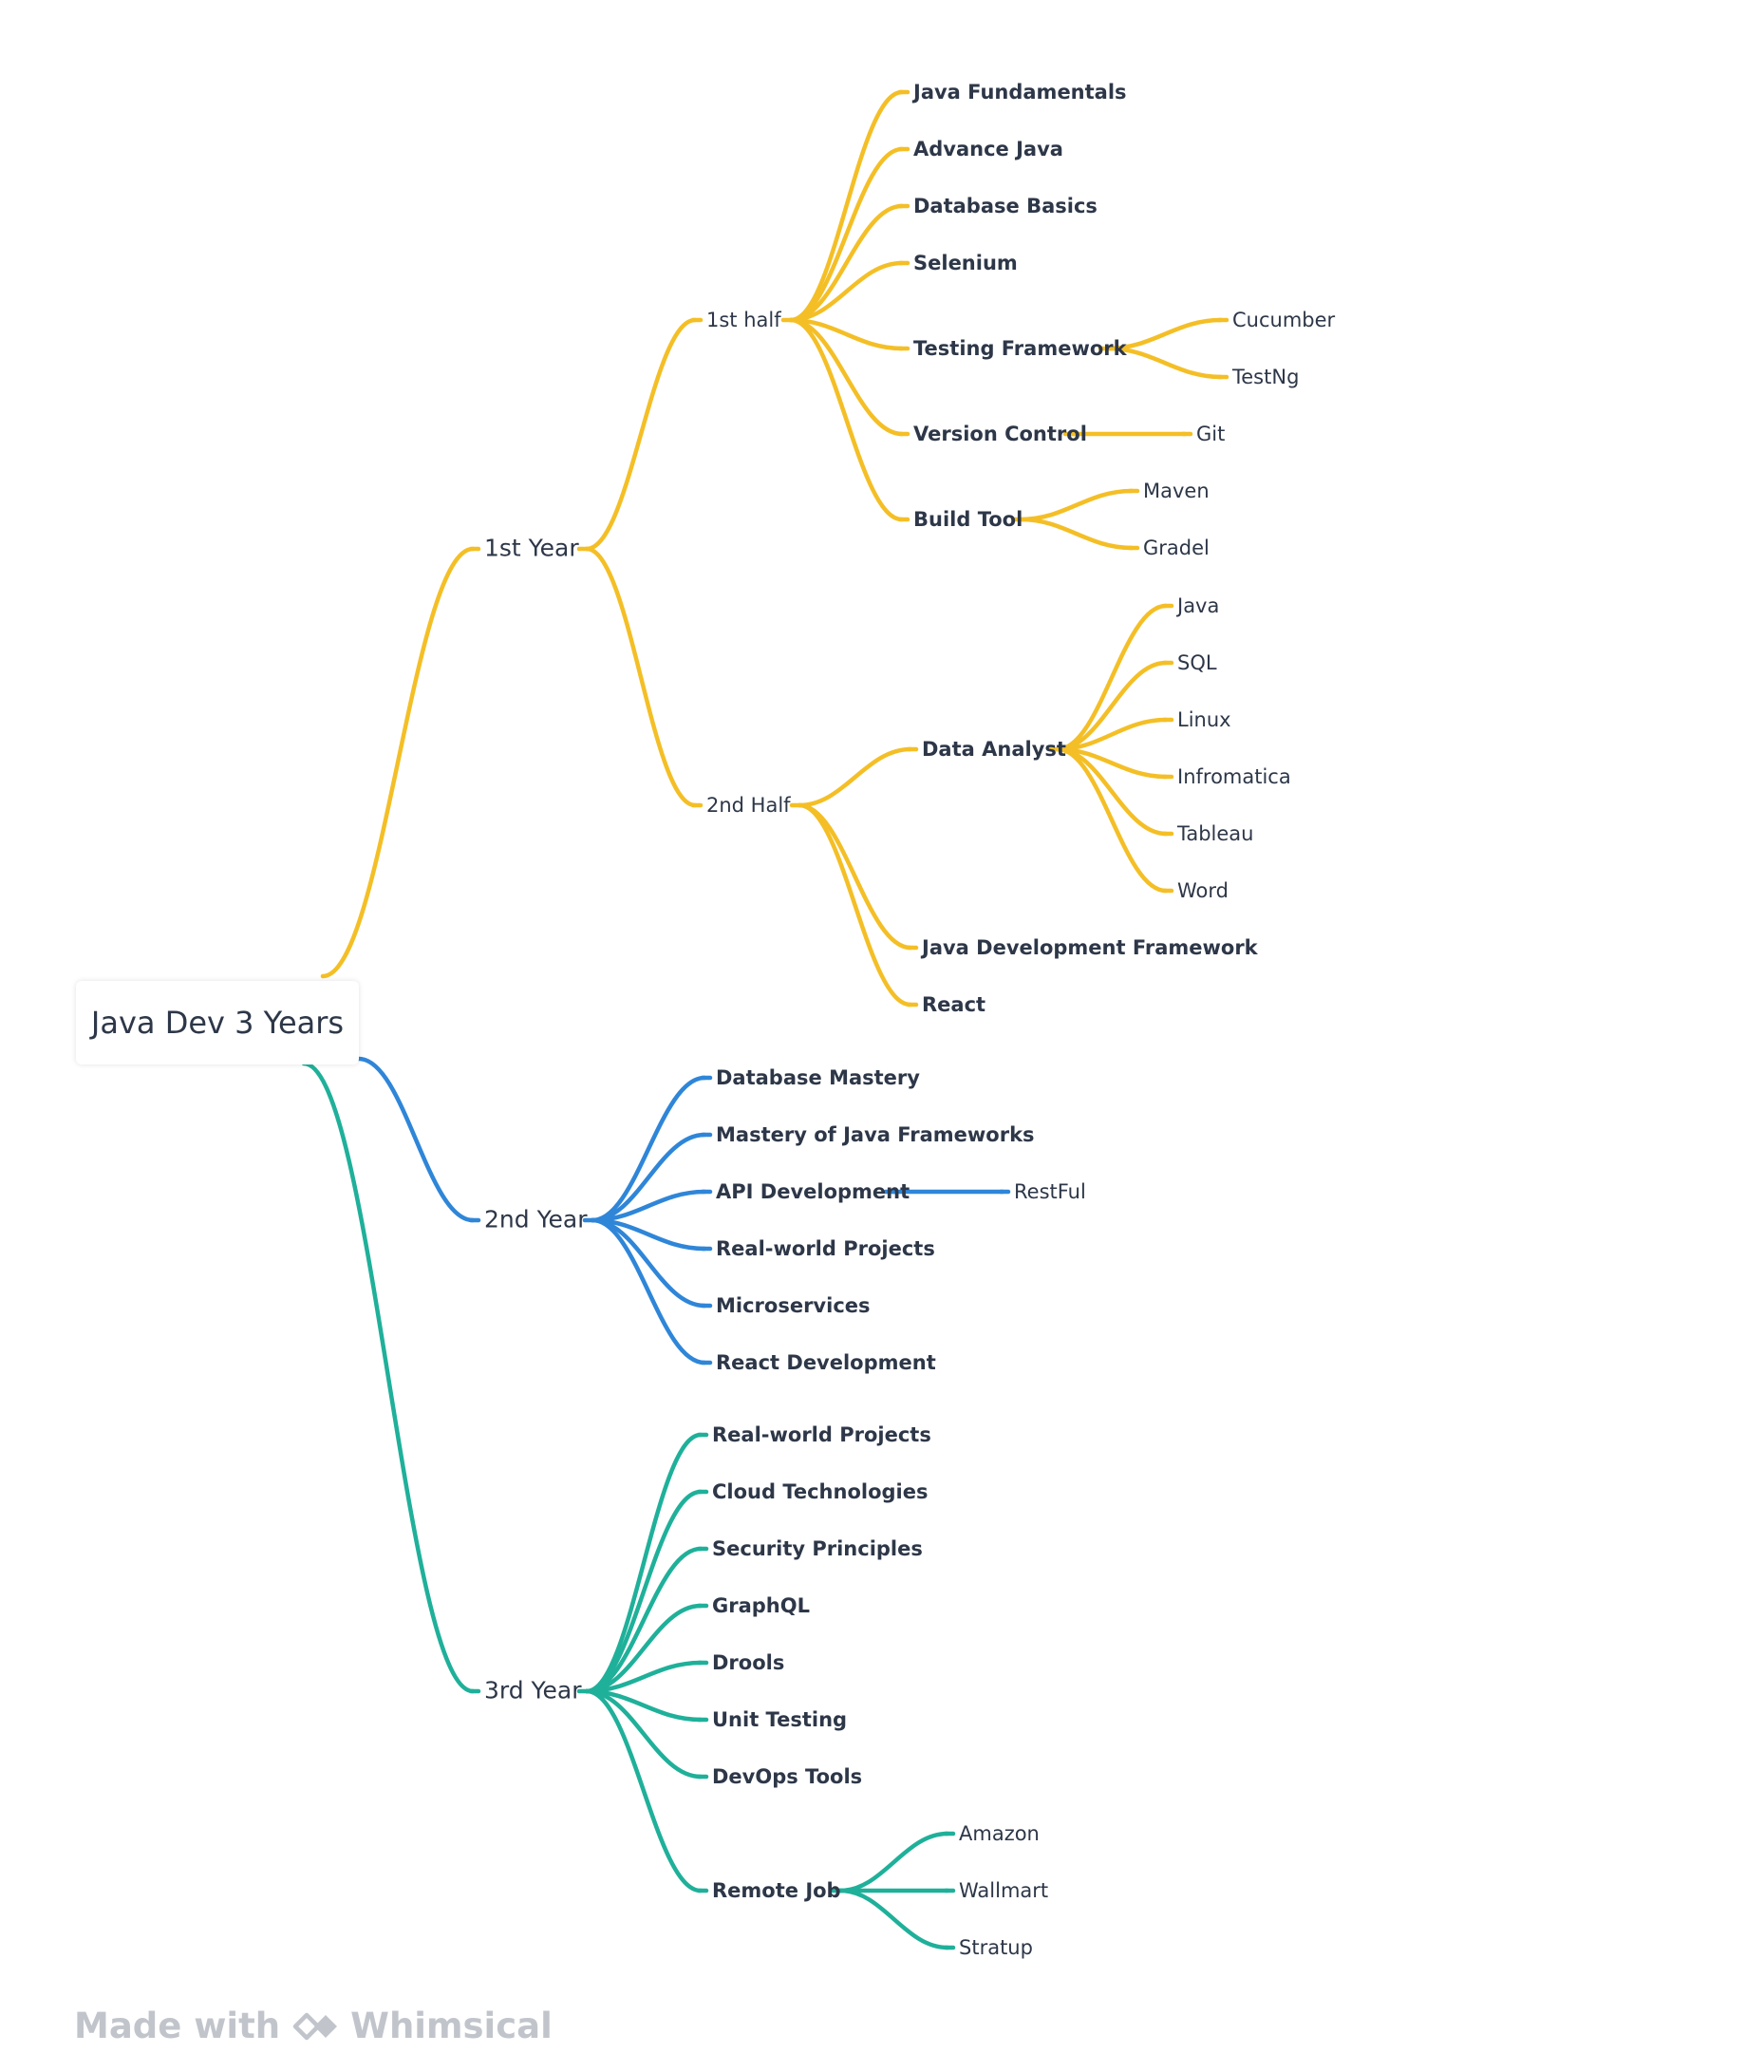 The image size is (1764, 2072). Describe the element at coordinates (999, 1833) in the screenshot. I see `subtopic-node: Amazon` at that location.